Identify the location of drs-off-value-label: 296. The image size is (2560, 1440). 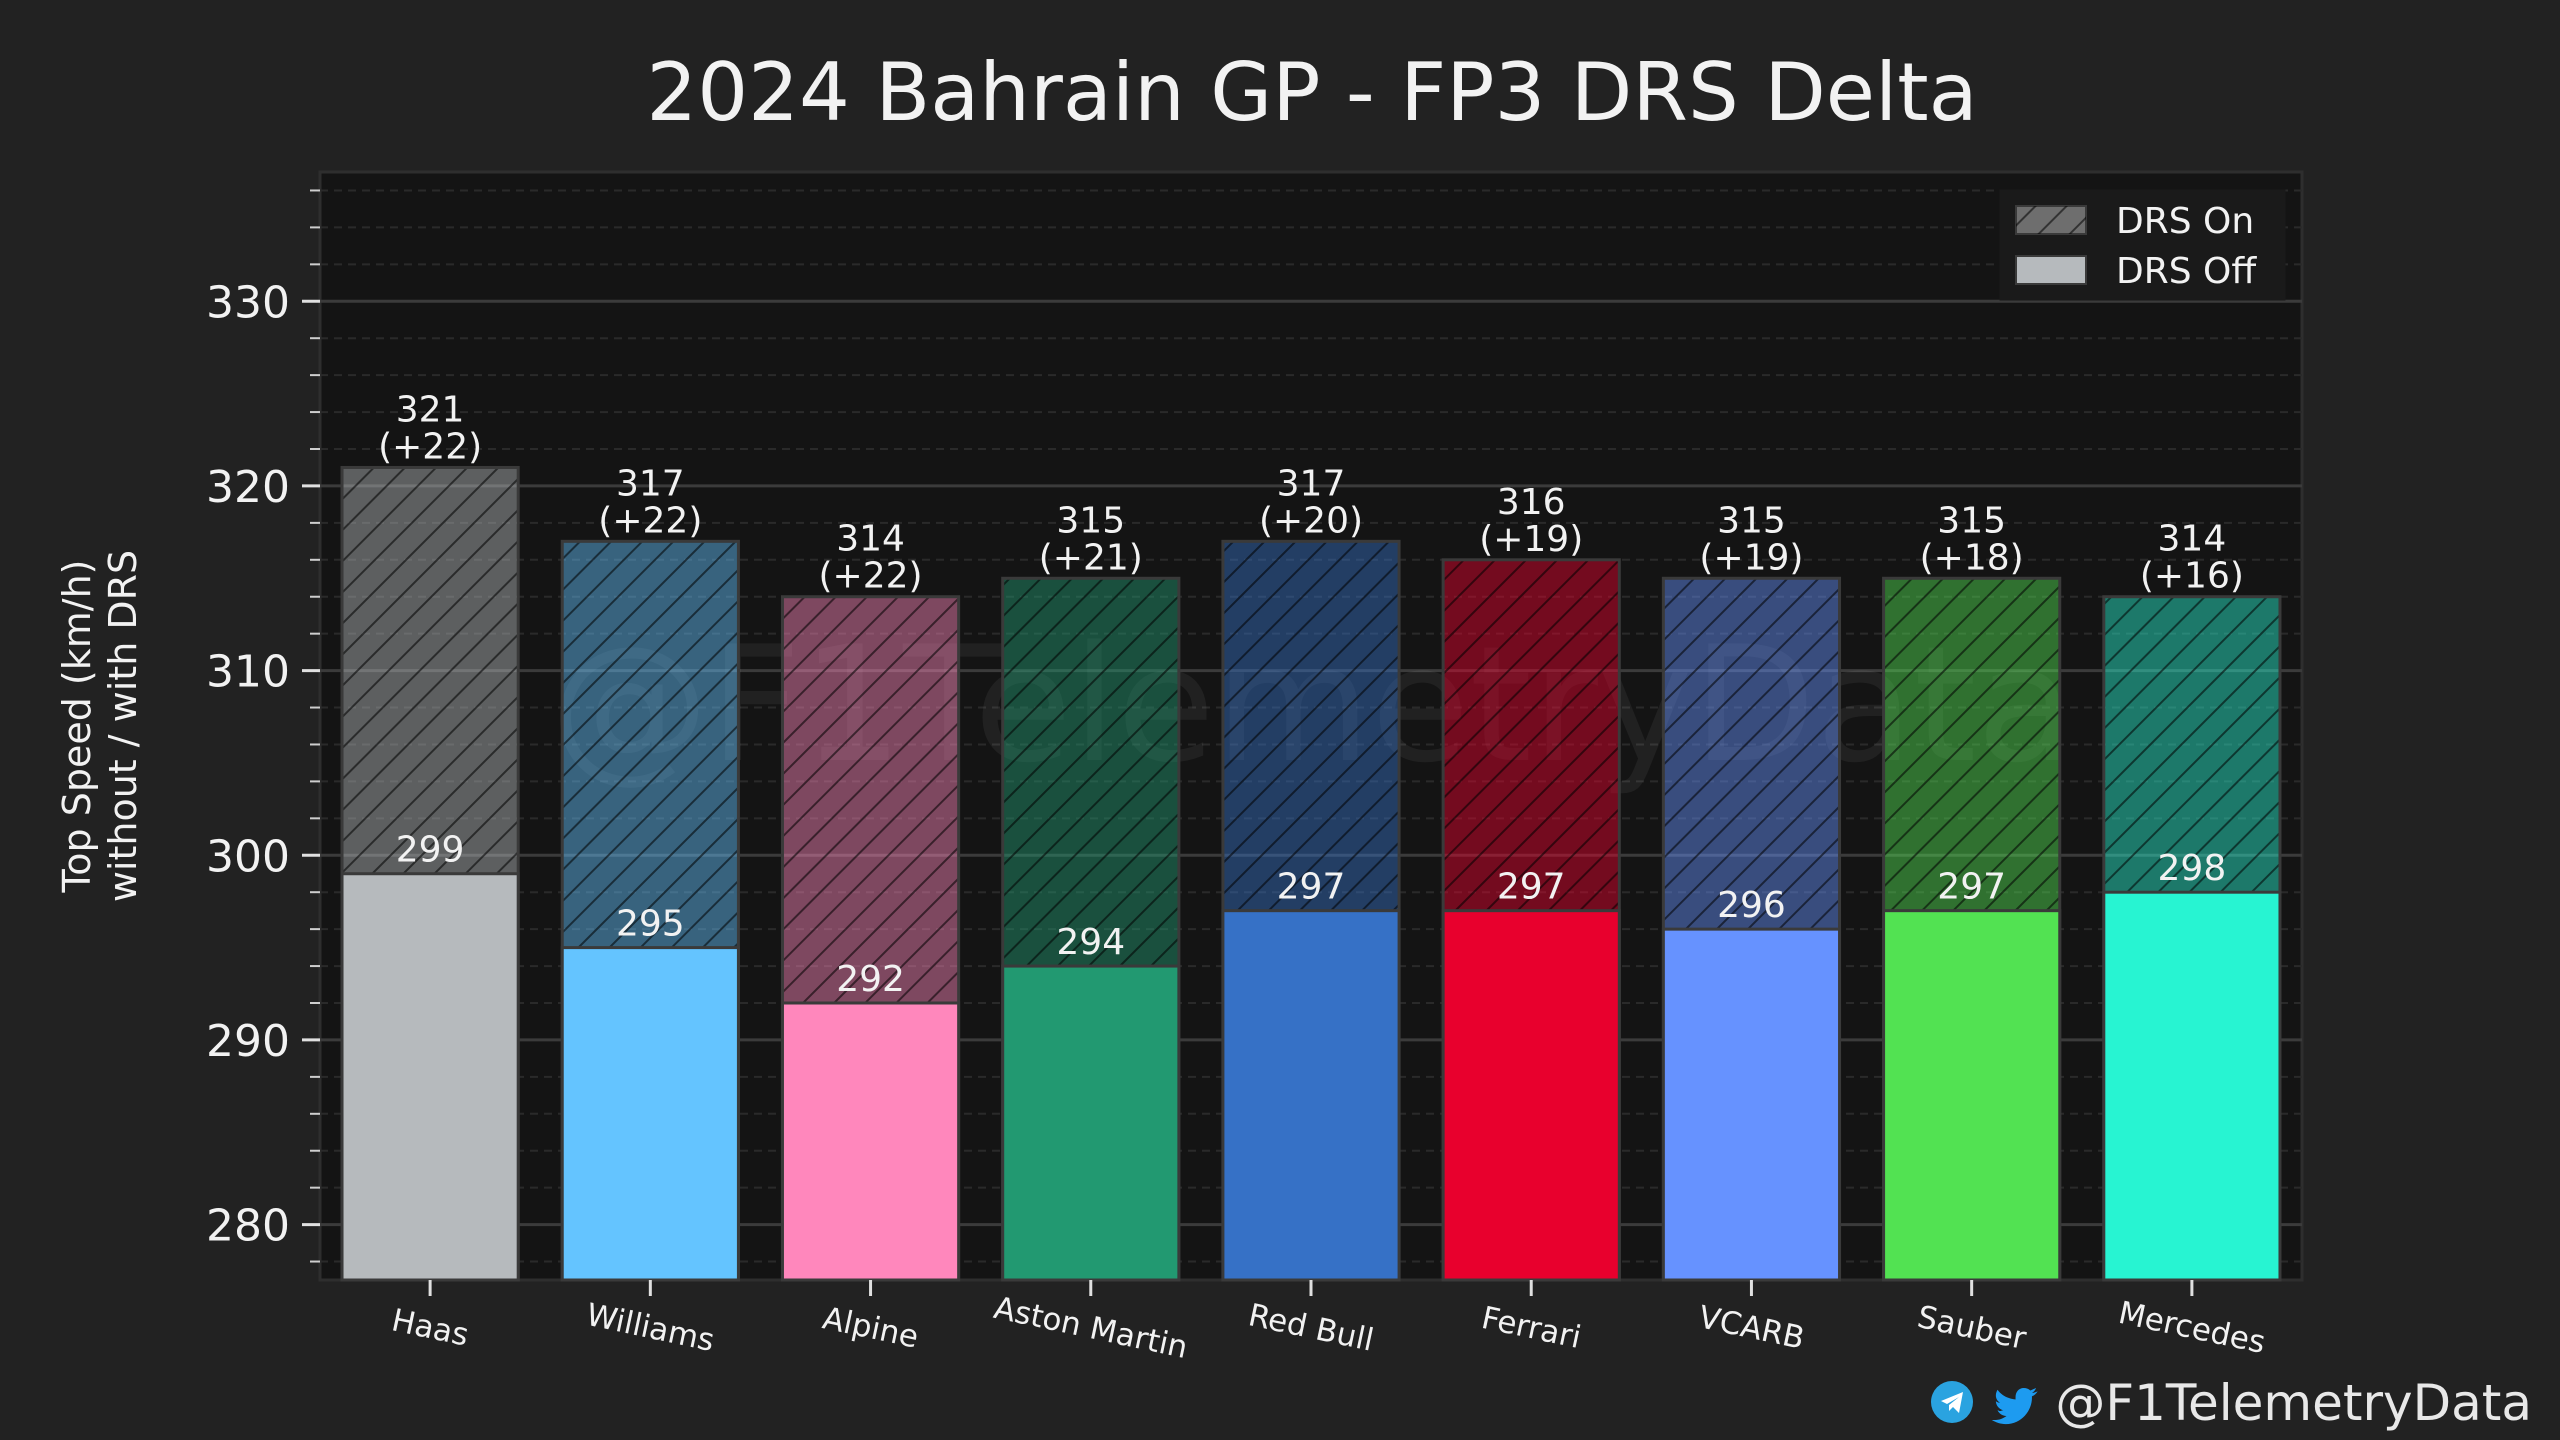
(1751, 905).